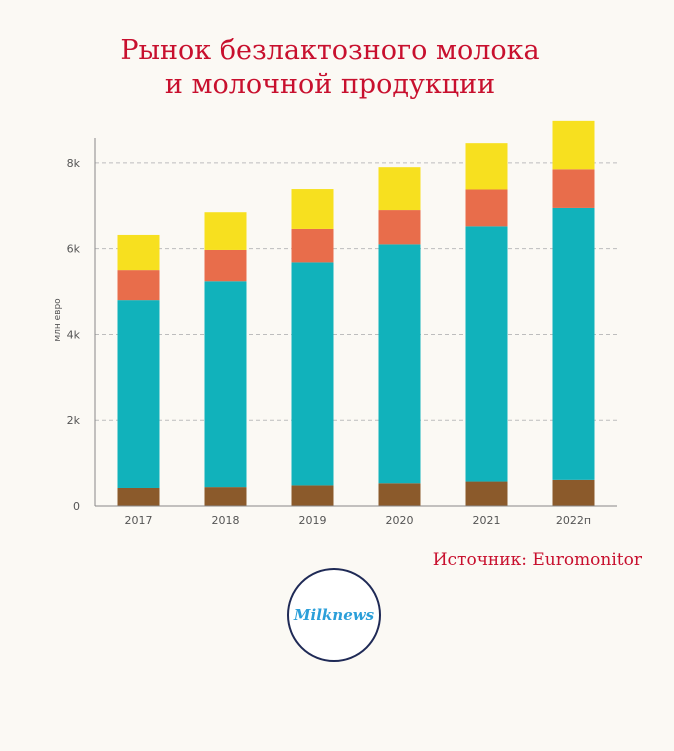 The width and height of the screenshot is (674, 751). What do you see at coordinates (573, 520) in the screenshot?
I see `x-tick-label: 2022п` at bounding box center [573, 520].